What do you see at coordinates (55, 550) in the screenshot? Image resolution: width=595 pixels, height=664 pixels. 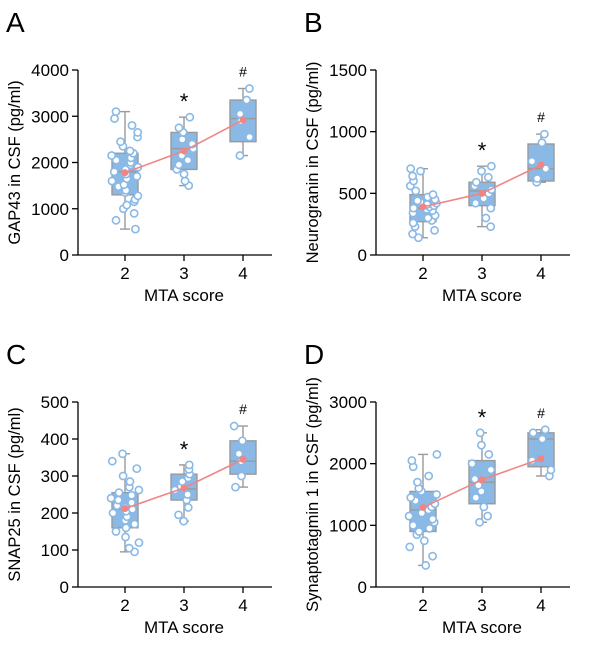 I see `y-tick-label: 100` at bounding box center [55, 550].